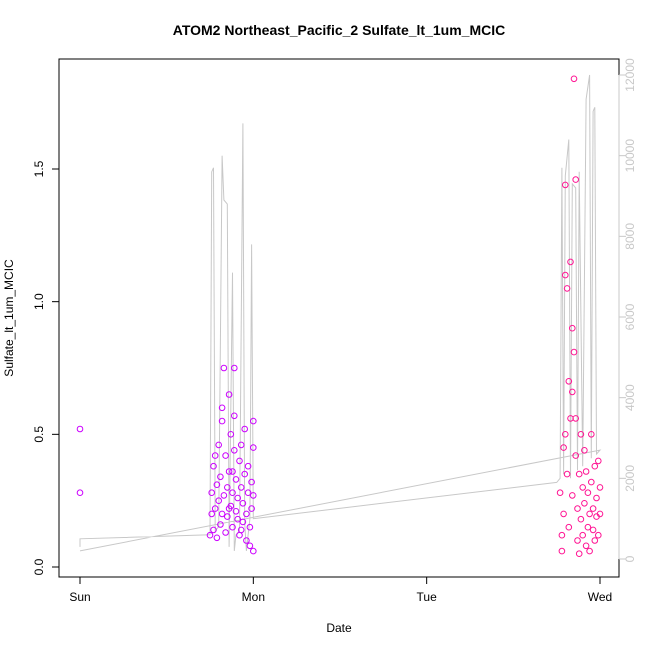  What do you see at coordinates (630, 75) in the screenshot?
I see `y2-tick-label: 12000` at bounding box center [630, 75].